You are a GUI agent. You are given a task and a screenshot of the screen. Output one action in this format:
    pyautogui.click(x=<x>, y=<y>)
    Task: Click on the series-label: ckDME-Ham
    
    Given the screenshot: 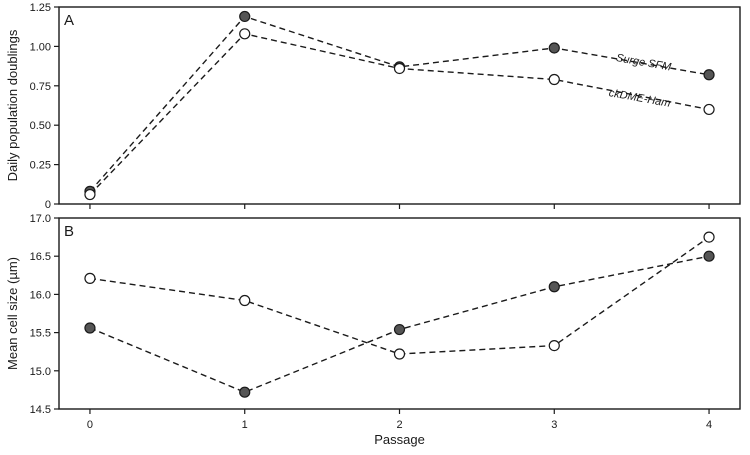 What is the action you would take?
    pyautogui.click(x=639, y=98)
    